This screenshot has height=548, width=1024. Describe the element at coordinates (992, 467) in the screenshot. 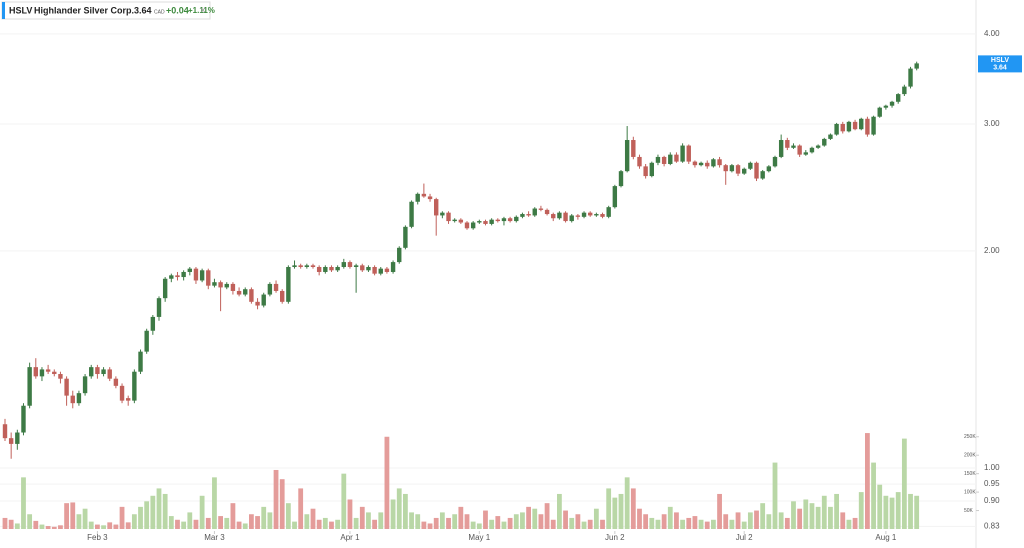

I see `y-tick-label: 1.00` at that location.